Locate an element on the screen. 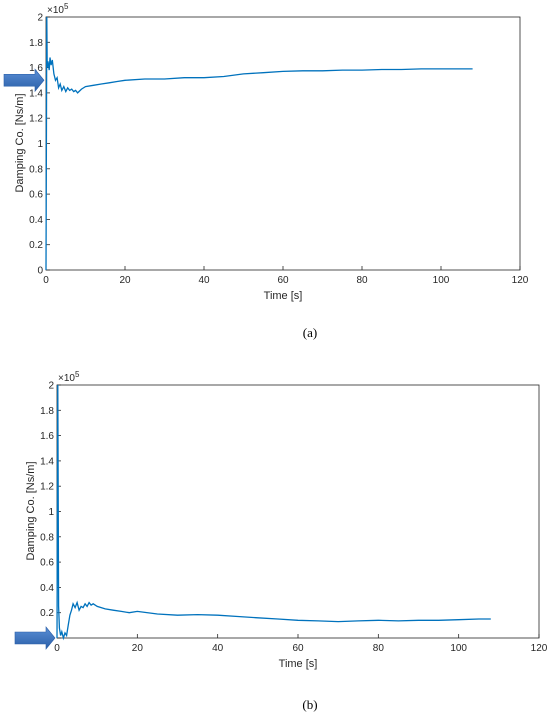 Image resolution: width=550 pixels, height=717 pixels. y-tick-label: 0 is located at coordinates (40, 271).